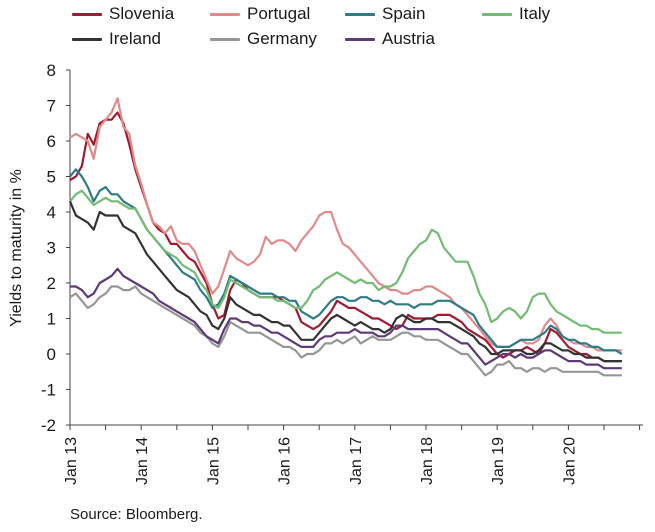 The image size is (655, 532). Describe the element at coordinates (48, 425) in the screenshot. I see `y-tick-label: -2` at that location.